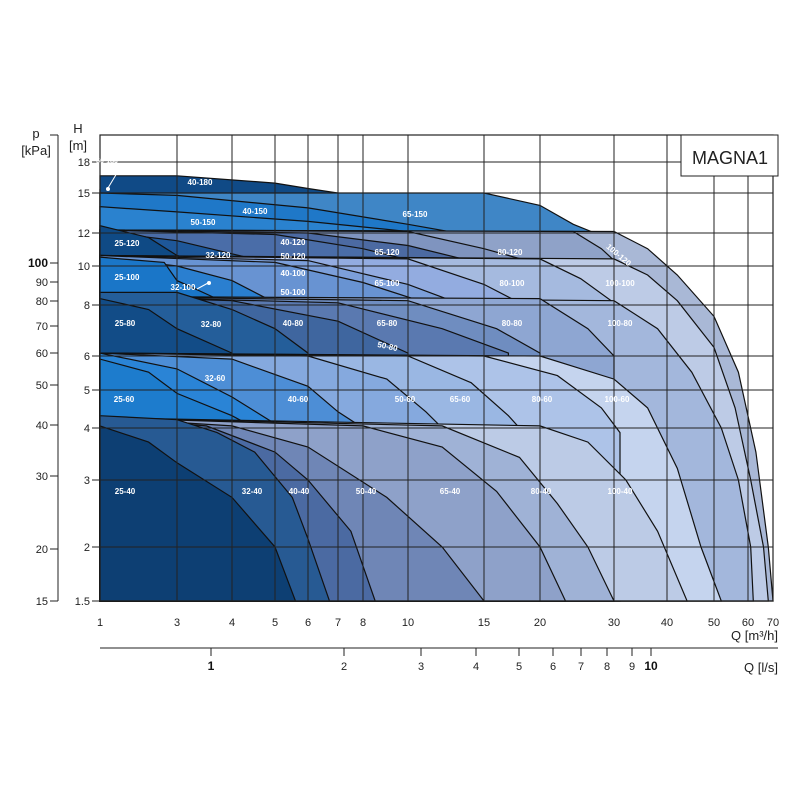  I want to click on x2-tick-label: 3, so click(421, 667).